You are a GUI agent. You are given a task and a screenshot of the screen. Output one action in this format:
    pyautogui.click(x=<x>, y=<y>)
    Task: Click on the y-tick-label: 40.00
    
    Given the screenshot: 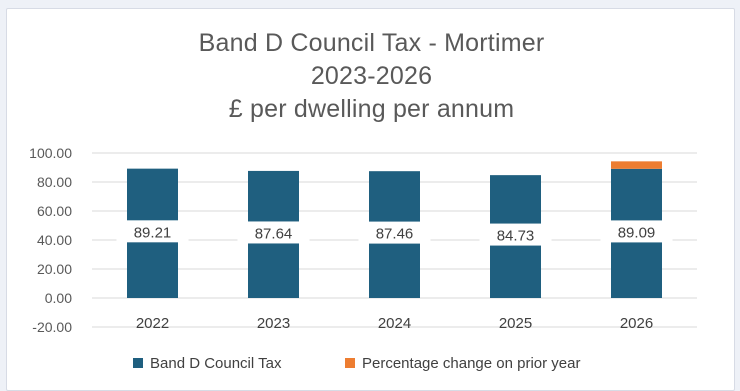 What is the action you would take?
    pyautogui.click(x=54, y=240)
    